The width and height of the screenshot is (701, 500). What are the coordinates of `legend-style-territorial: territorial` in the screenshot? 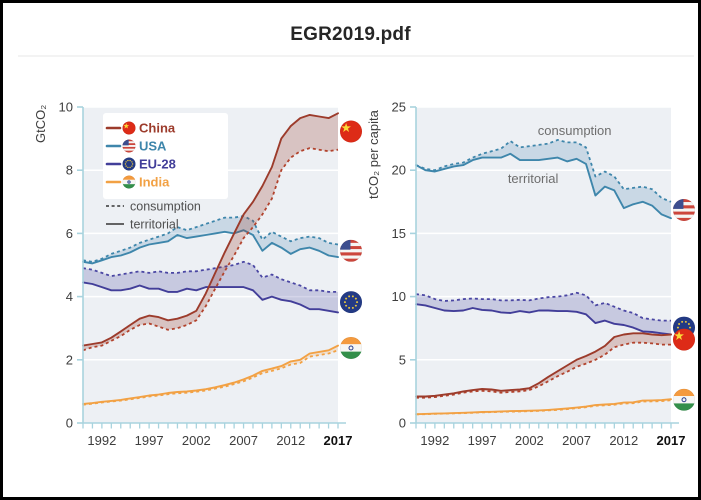 It's located at (142, 225).